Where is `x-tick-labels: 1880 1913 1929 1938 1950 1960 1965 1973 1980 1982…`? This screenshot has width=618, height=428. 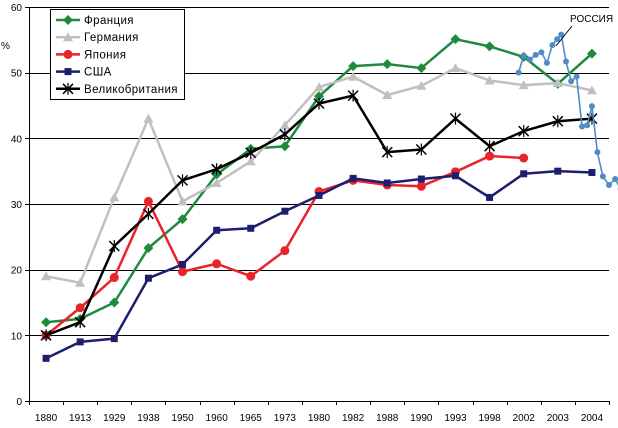 x-tick-labels: 1880 1913 1929 1938 1950 1960 1965 1973 1980 1982… is located at coordinates (319, 418).